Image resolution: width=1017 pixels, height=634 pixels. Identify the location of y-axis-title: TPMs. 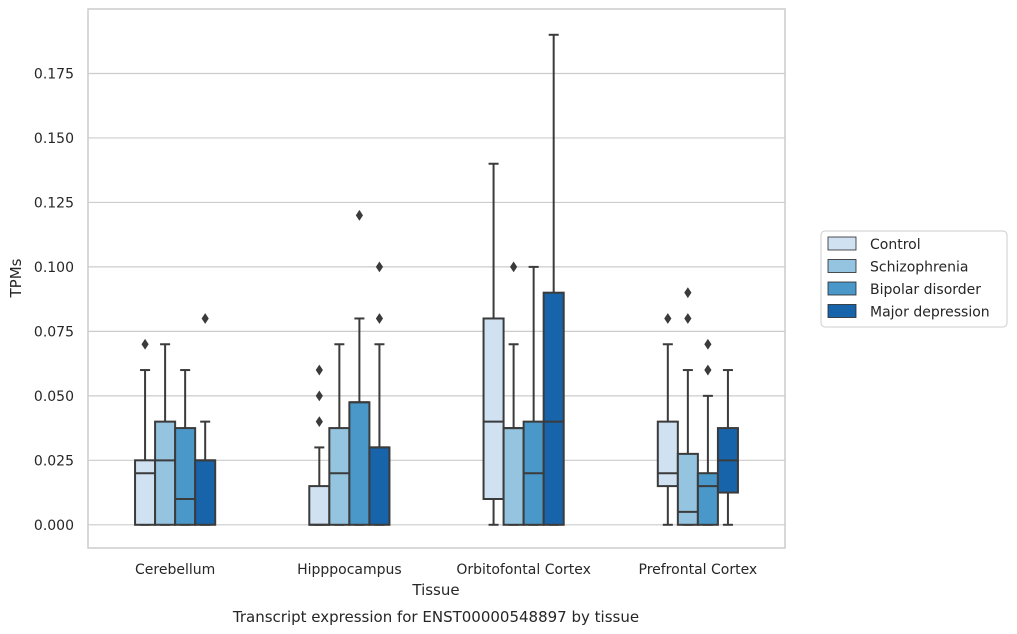
(16, 278).